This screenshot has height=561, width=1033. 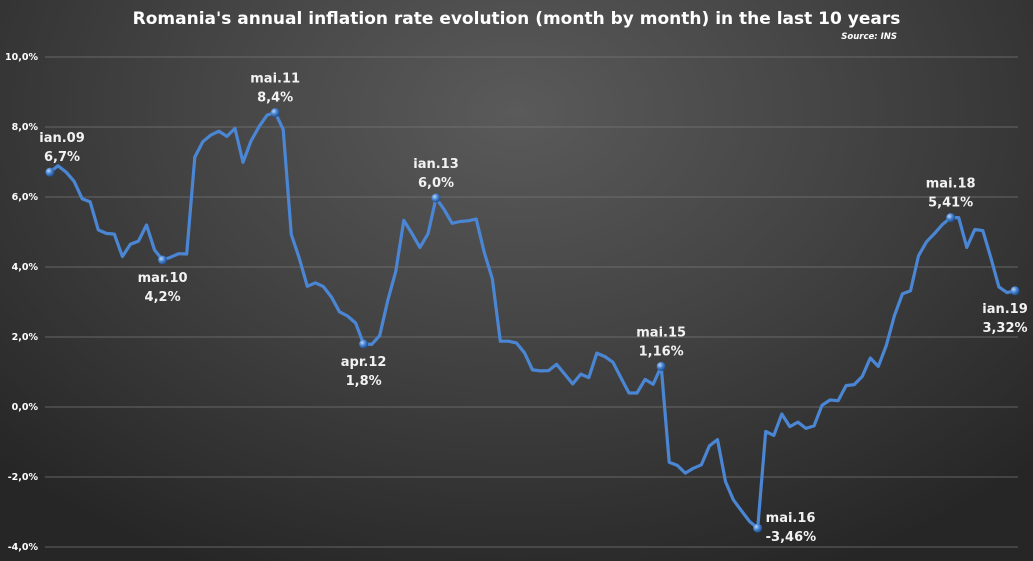 What do you see at coordinates (62, 157) in the screenshot?
I see `annotation-value: 6,7%` at bounding box center [62, 157].